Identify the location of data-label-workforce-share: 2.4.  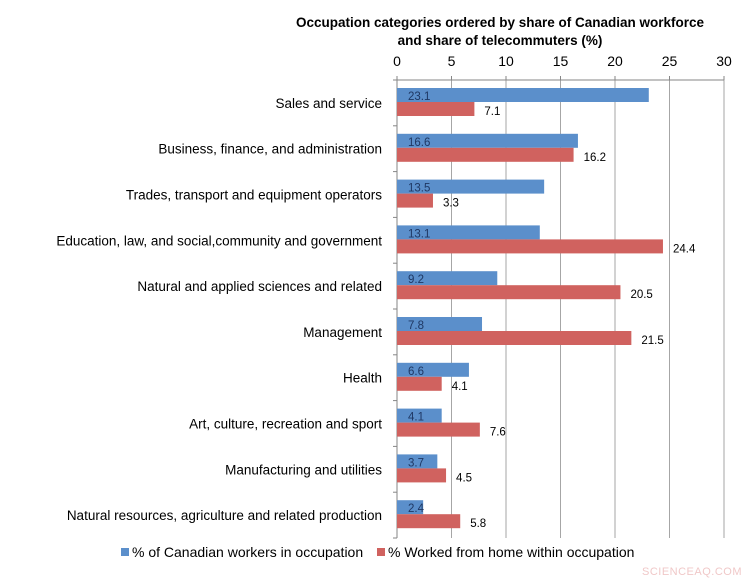
(416, 509).